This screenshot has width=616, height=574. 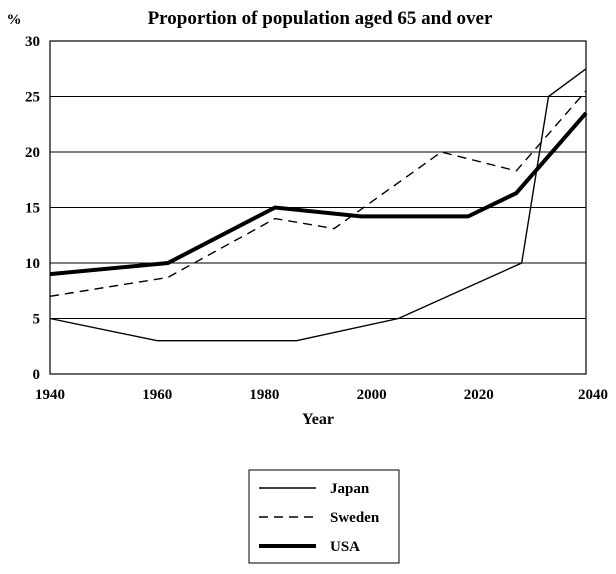 What do you see at coordinates (318, 419) in the screenshot?
I see `x-axis-label: Year` at bounding box center [318, 419].